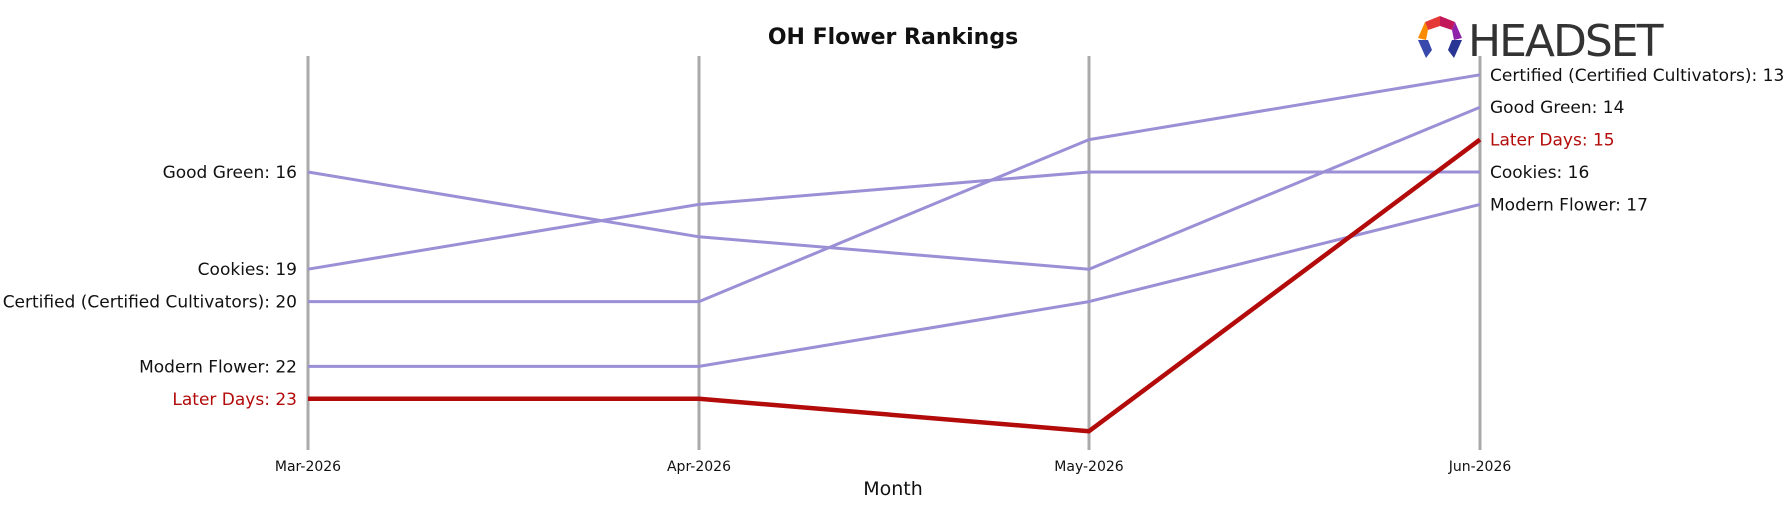 Image resolution: width=1788 pixels, height=507 pixels. What do you see at coordinates (247, 270) in the screenshot?
I see `start-rank-label: Cookies: 19` at bounding box center [247, 270].